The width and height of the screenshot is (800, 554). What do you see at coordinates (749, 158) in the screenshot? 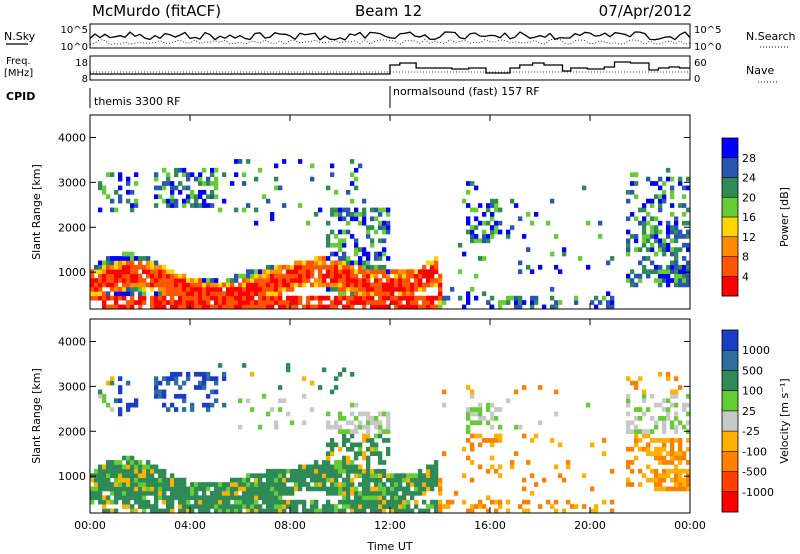
I see `colorbar-tick-label: 28` at bounding box center [749, 158].